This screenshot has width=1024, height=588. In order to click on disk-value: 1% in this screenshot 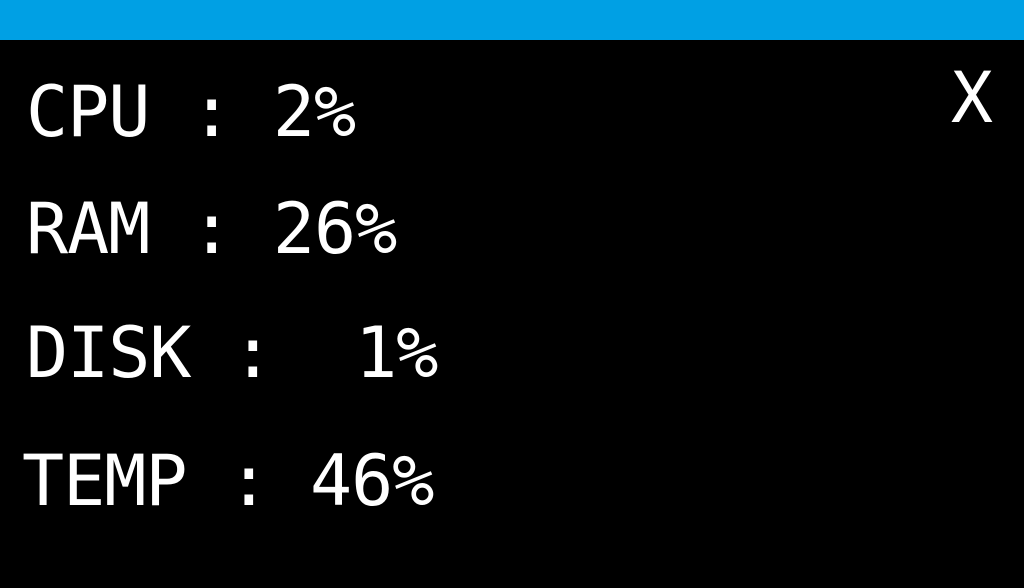, I will do `click(376, 353)`.